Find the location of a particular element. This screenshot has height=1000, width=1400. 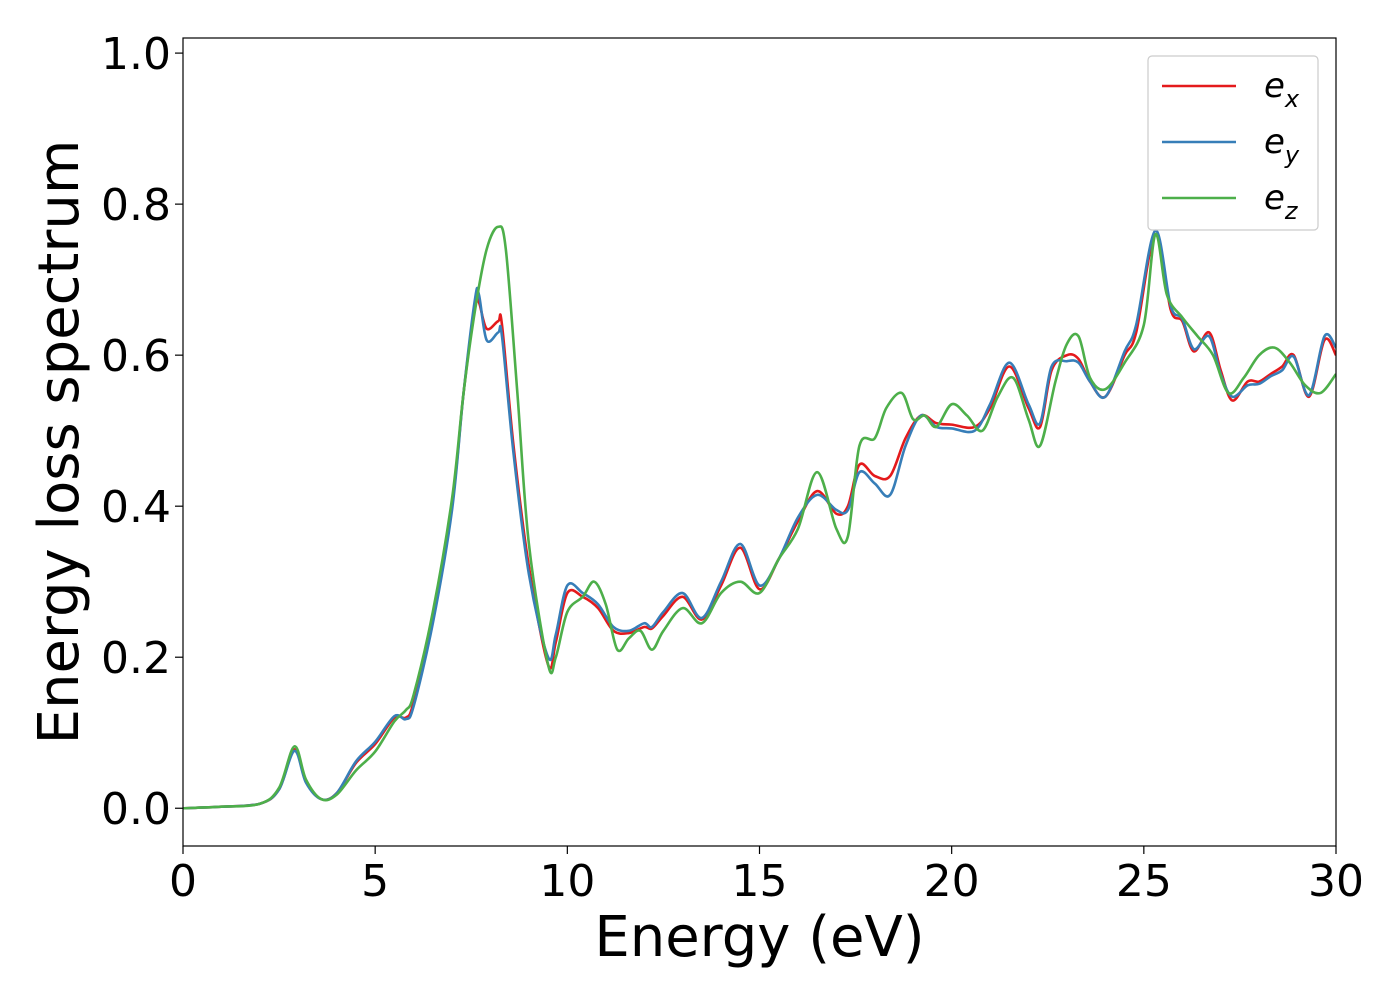

y-tick-label: 0.6 is located at coordinates (136, 356).